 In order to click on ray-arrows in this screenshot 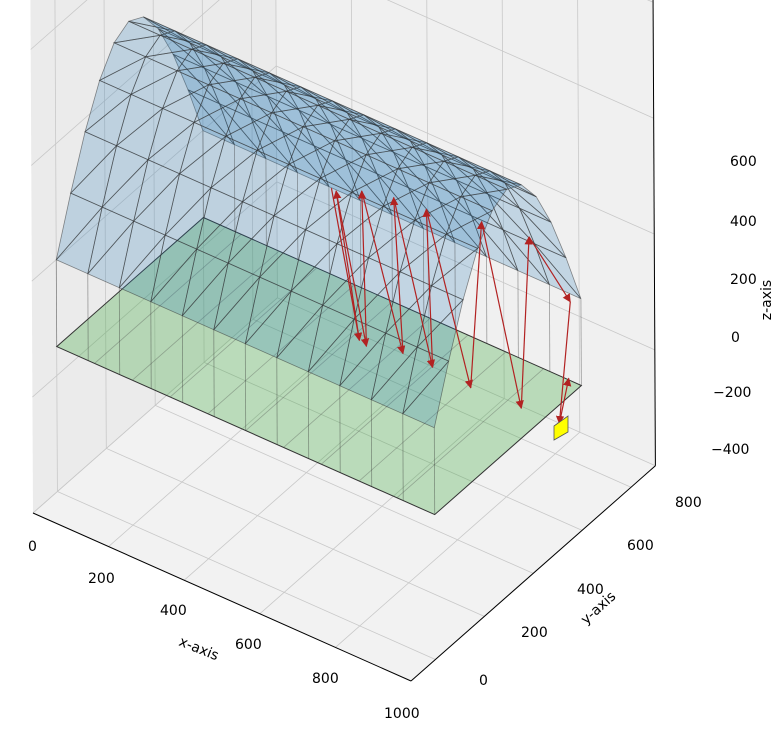, I will do `click(451, 306)`.